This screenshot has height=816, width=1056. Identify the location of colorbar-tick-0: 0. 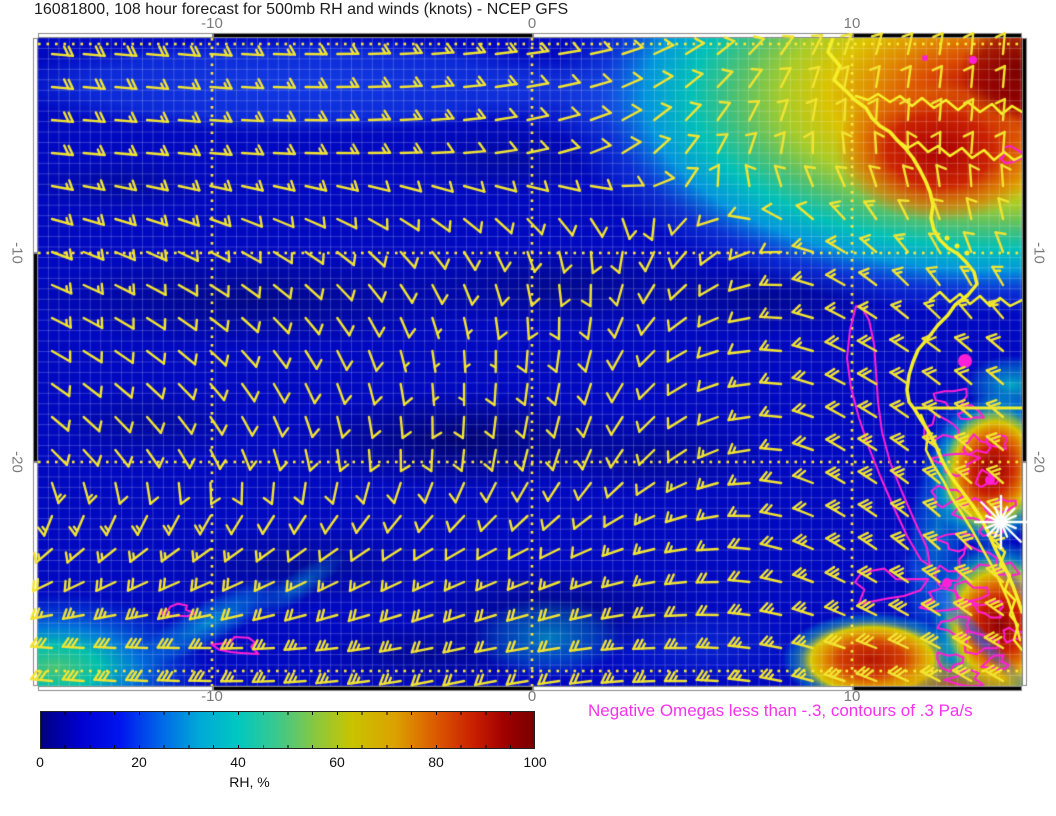
(40, 762).